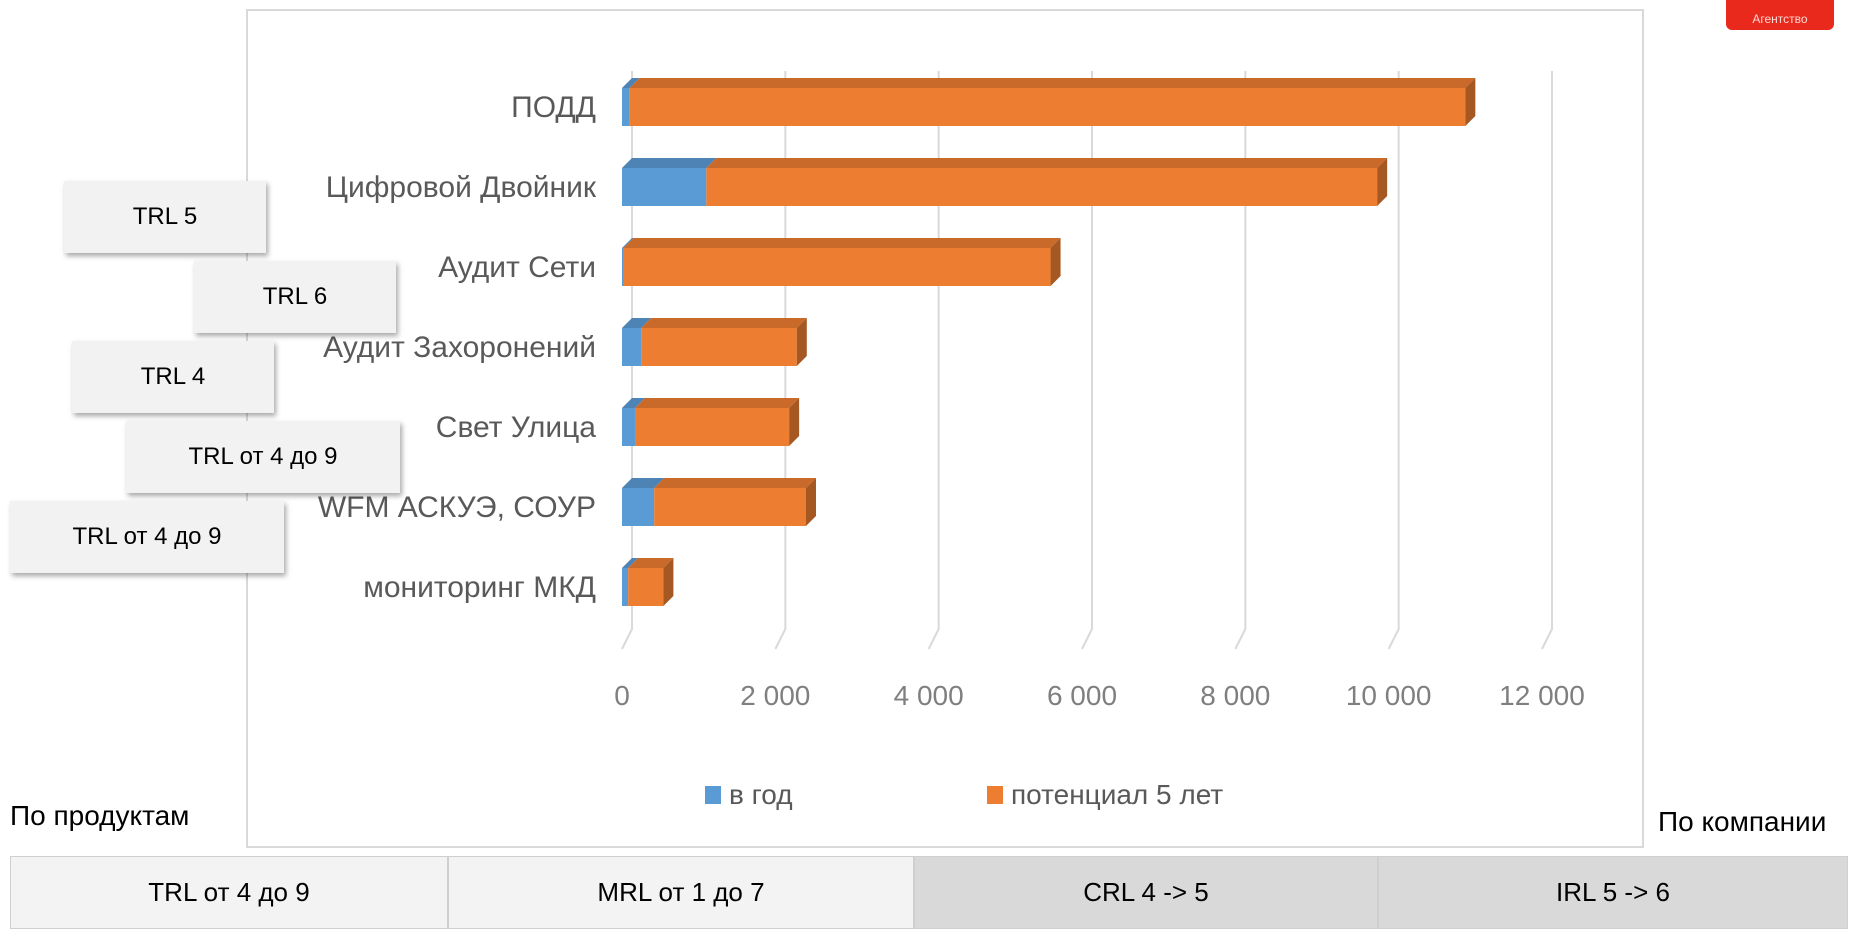 This screenshot has height=929, width=1850. Describe the element at coordinates (553, 107) in the screenshot. I see `category-label-0: ПОДД` at that location.